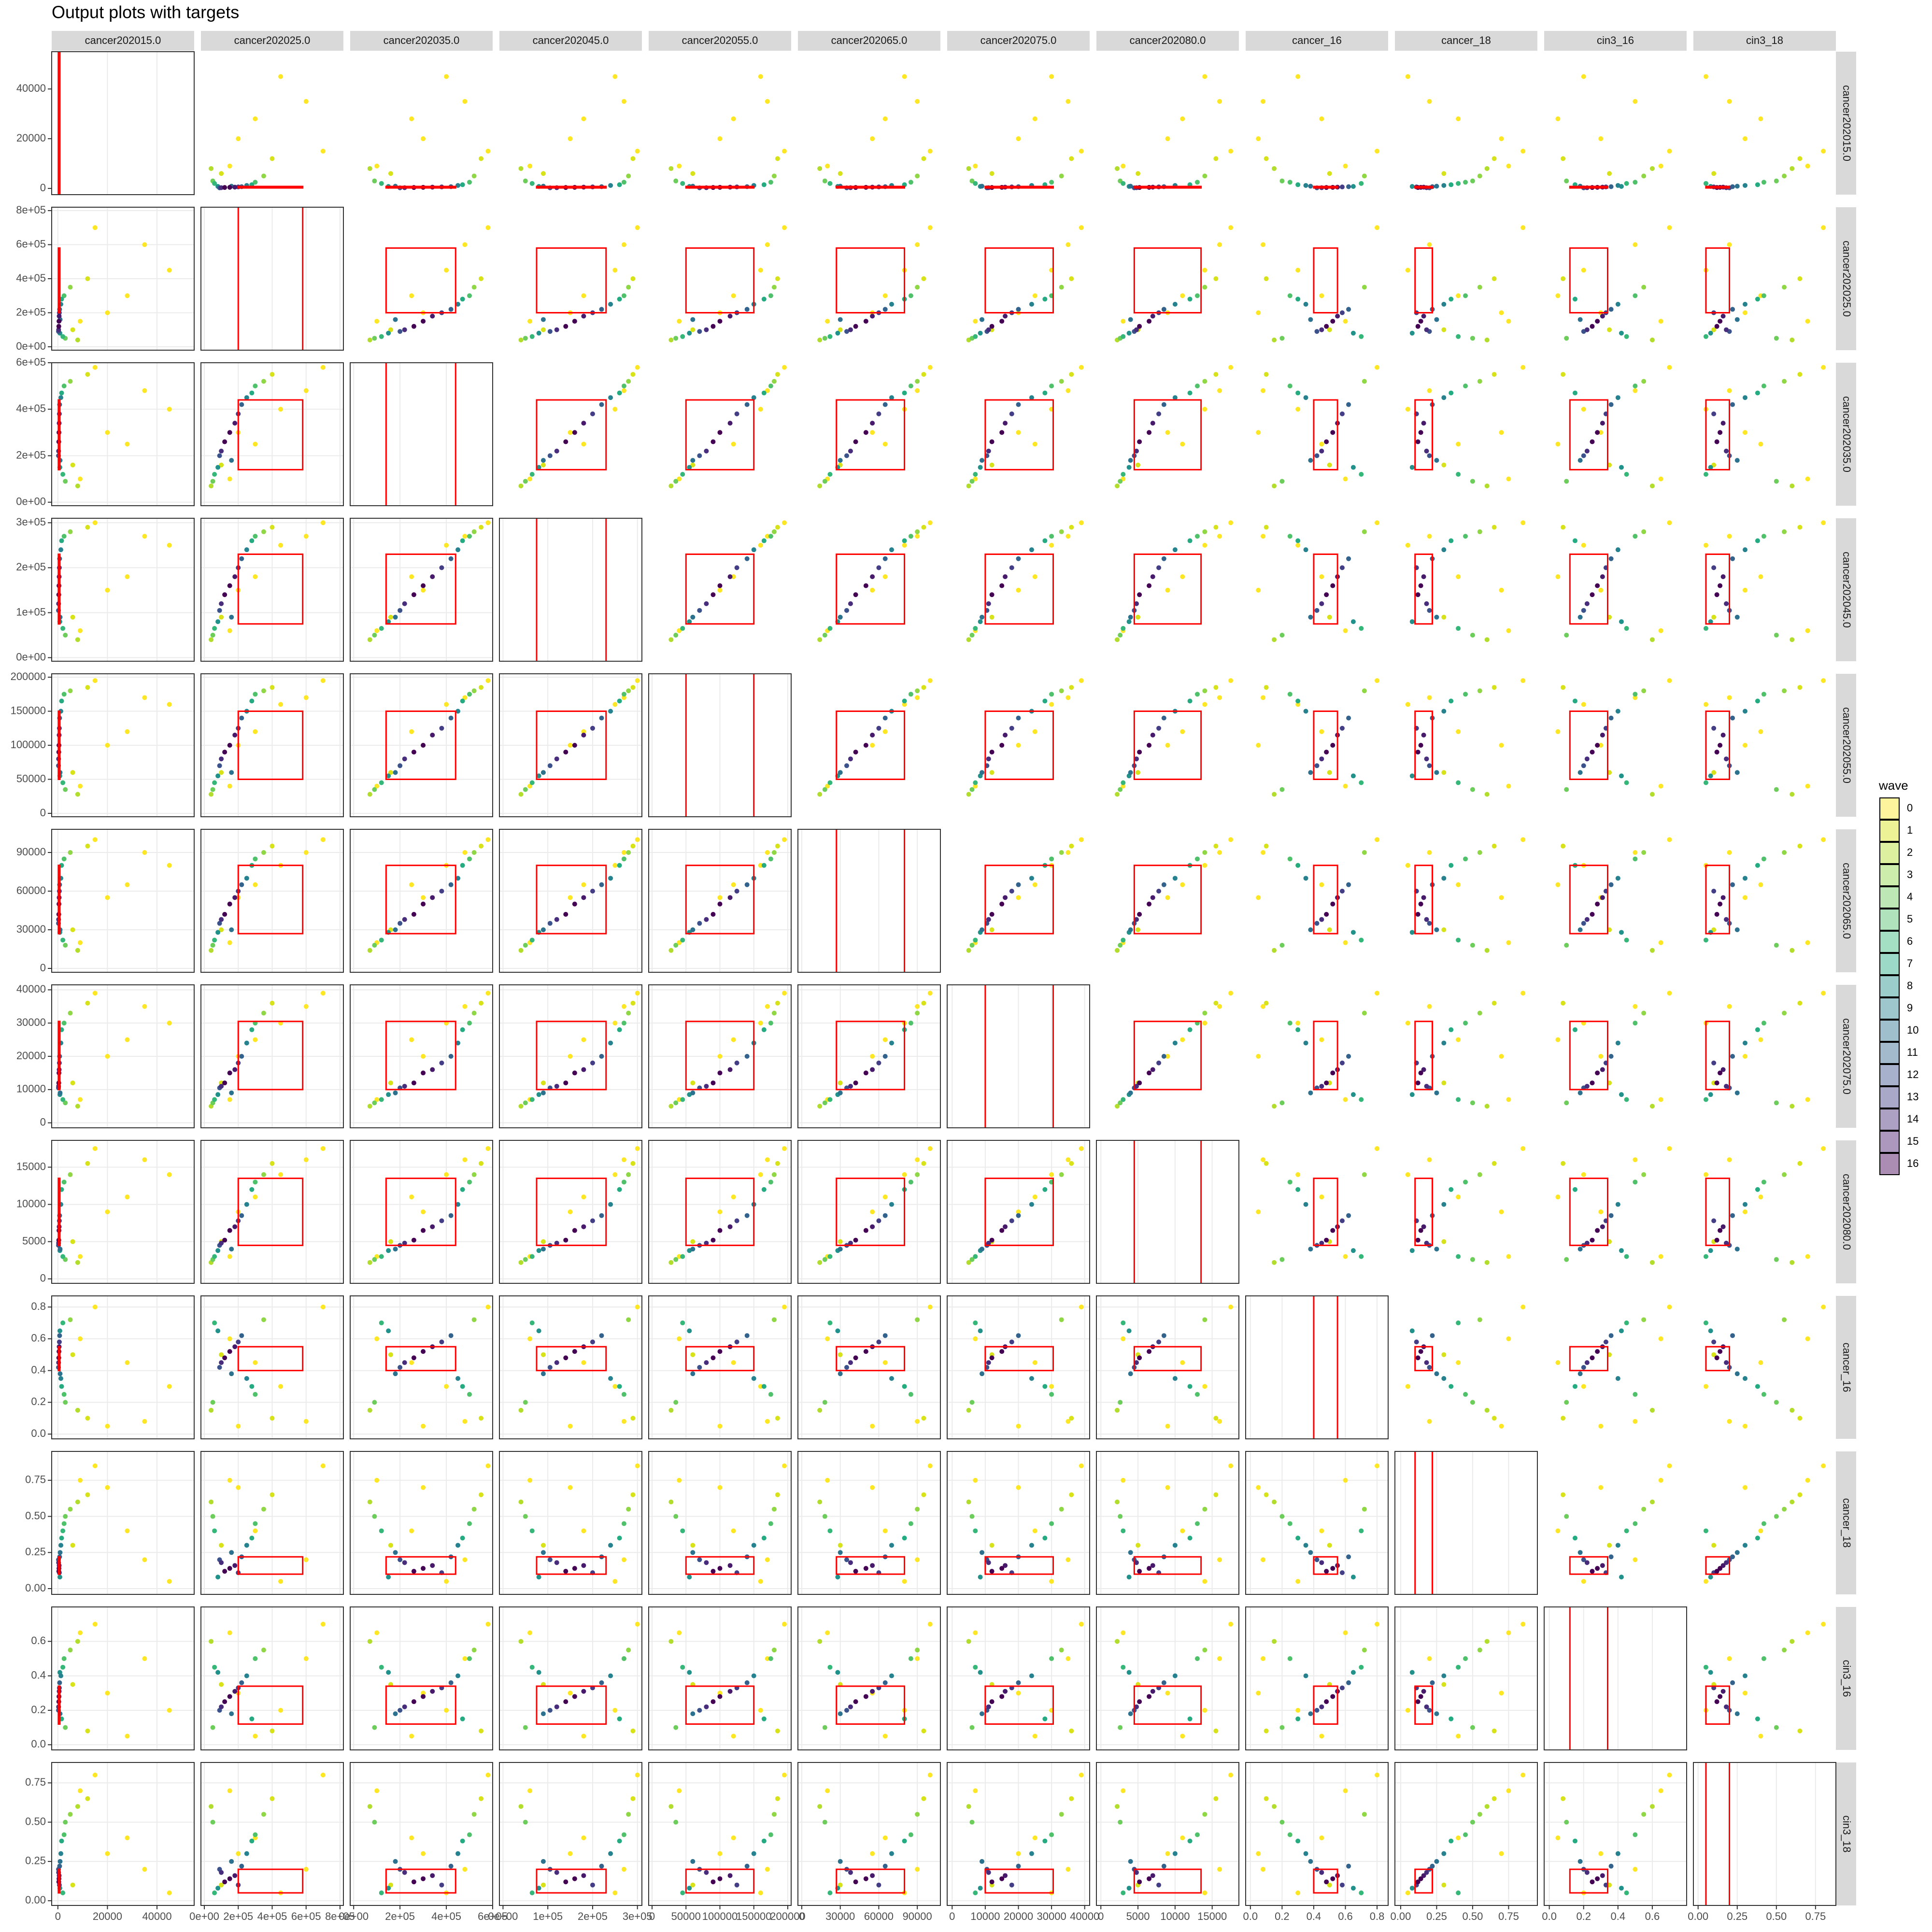  What do you see at coordinates (31, 1056) in the screenshot?
I see `y-tick-label: 20000` at bounding box center [31, 1056].